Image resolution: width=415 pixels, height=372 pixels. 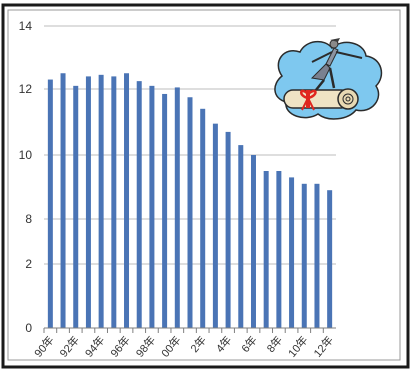 I want to click on y-tick-label: 12, so click(x=26, y=89).